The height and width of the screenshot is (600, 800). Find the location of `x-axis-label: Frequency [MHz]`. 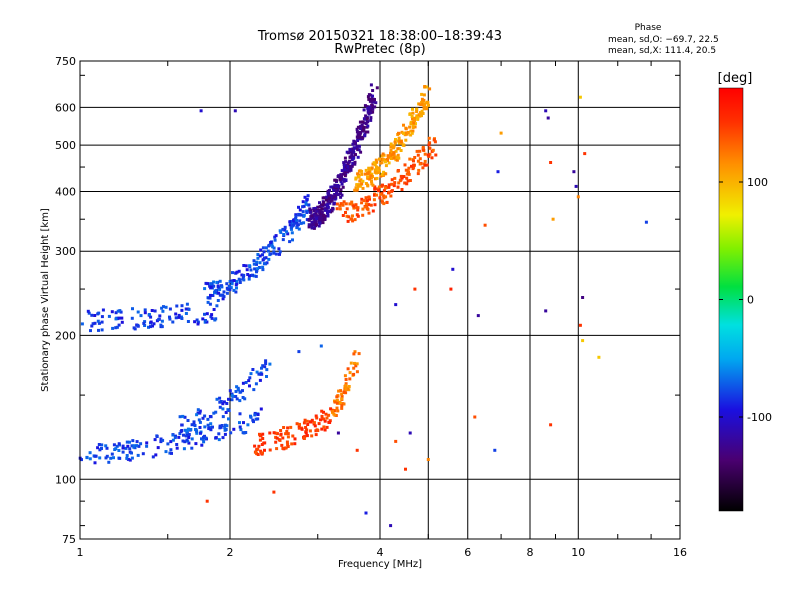

x-axis-label: Frequency [MHz] is located at coordinates (380, 564).